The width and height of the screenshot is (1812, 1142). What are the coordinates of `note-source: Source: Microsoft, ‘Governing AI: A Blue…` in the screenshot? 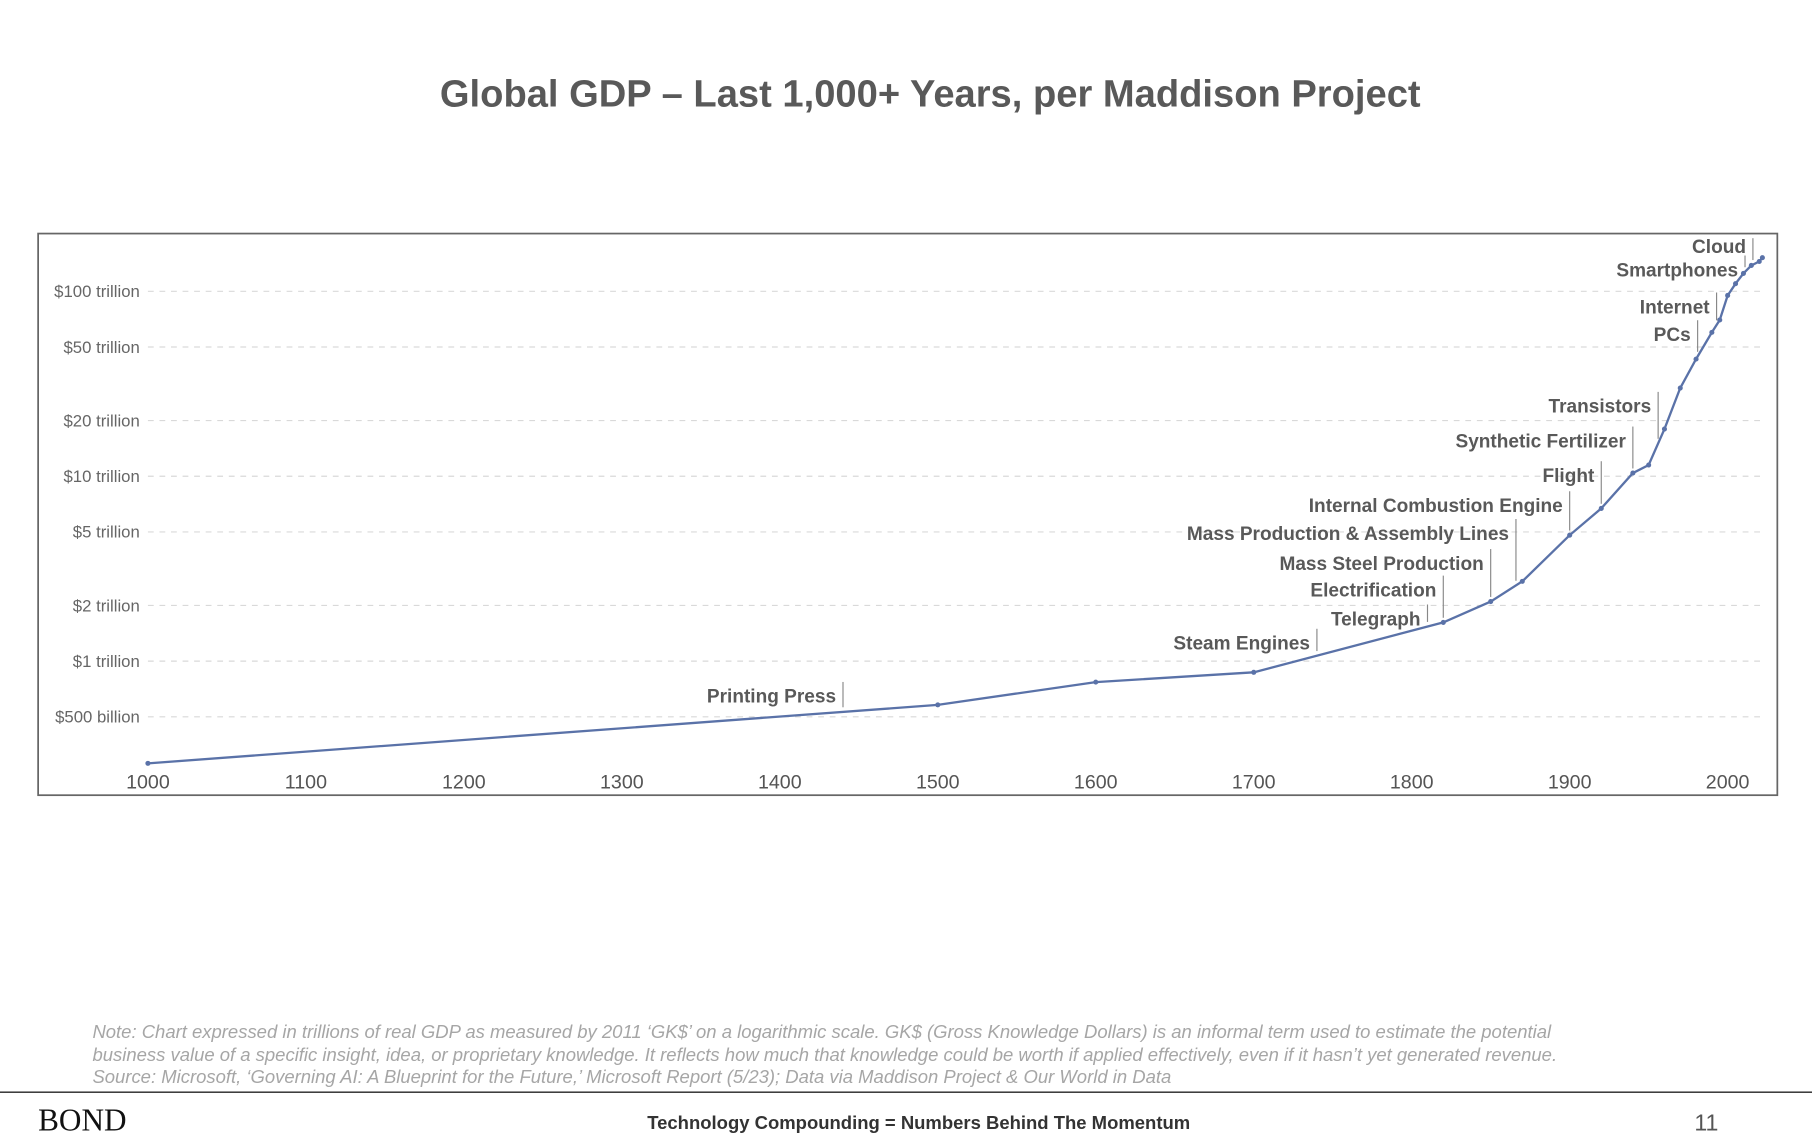 It's located at (631, 1076).